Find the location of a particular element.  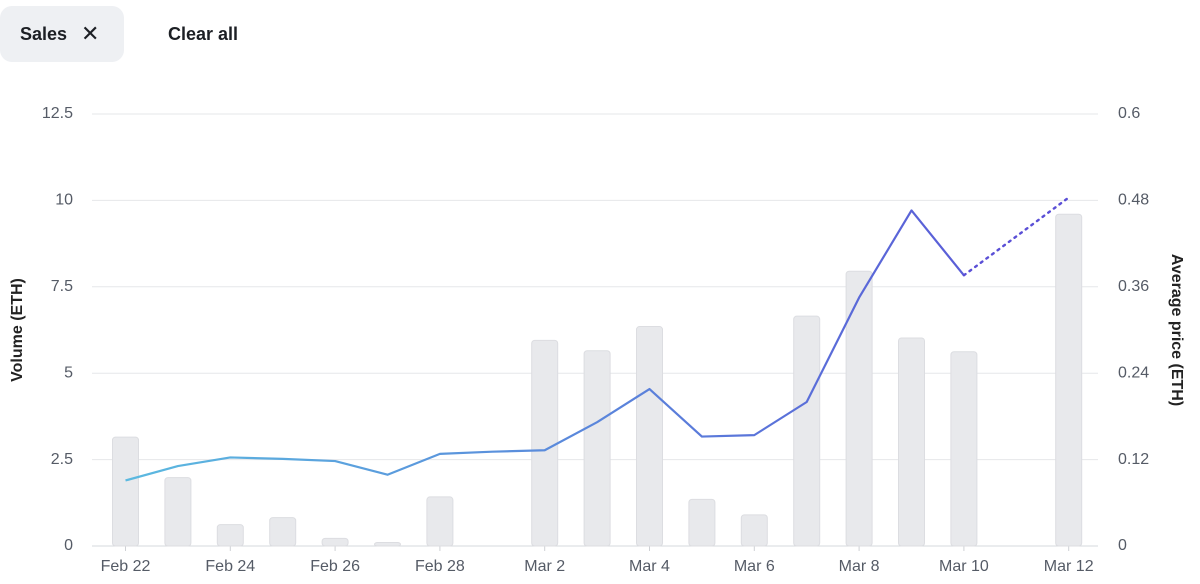

y-right-tick-label: 0.6 is located at coordinates (1129, 113).